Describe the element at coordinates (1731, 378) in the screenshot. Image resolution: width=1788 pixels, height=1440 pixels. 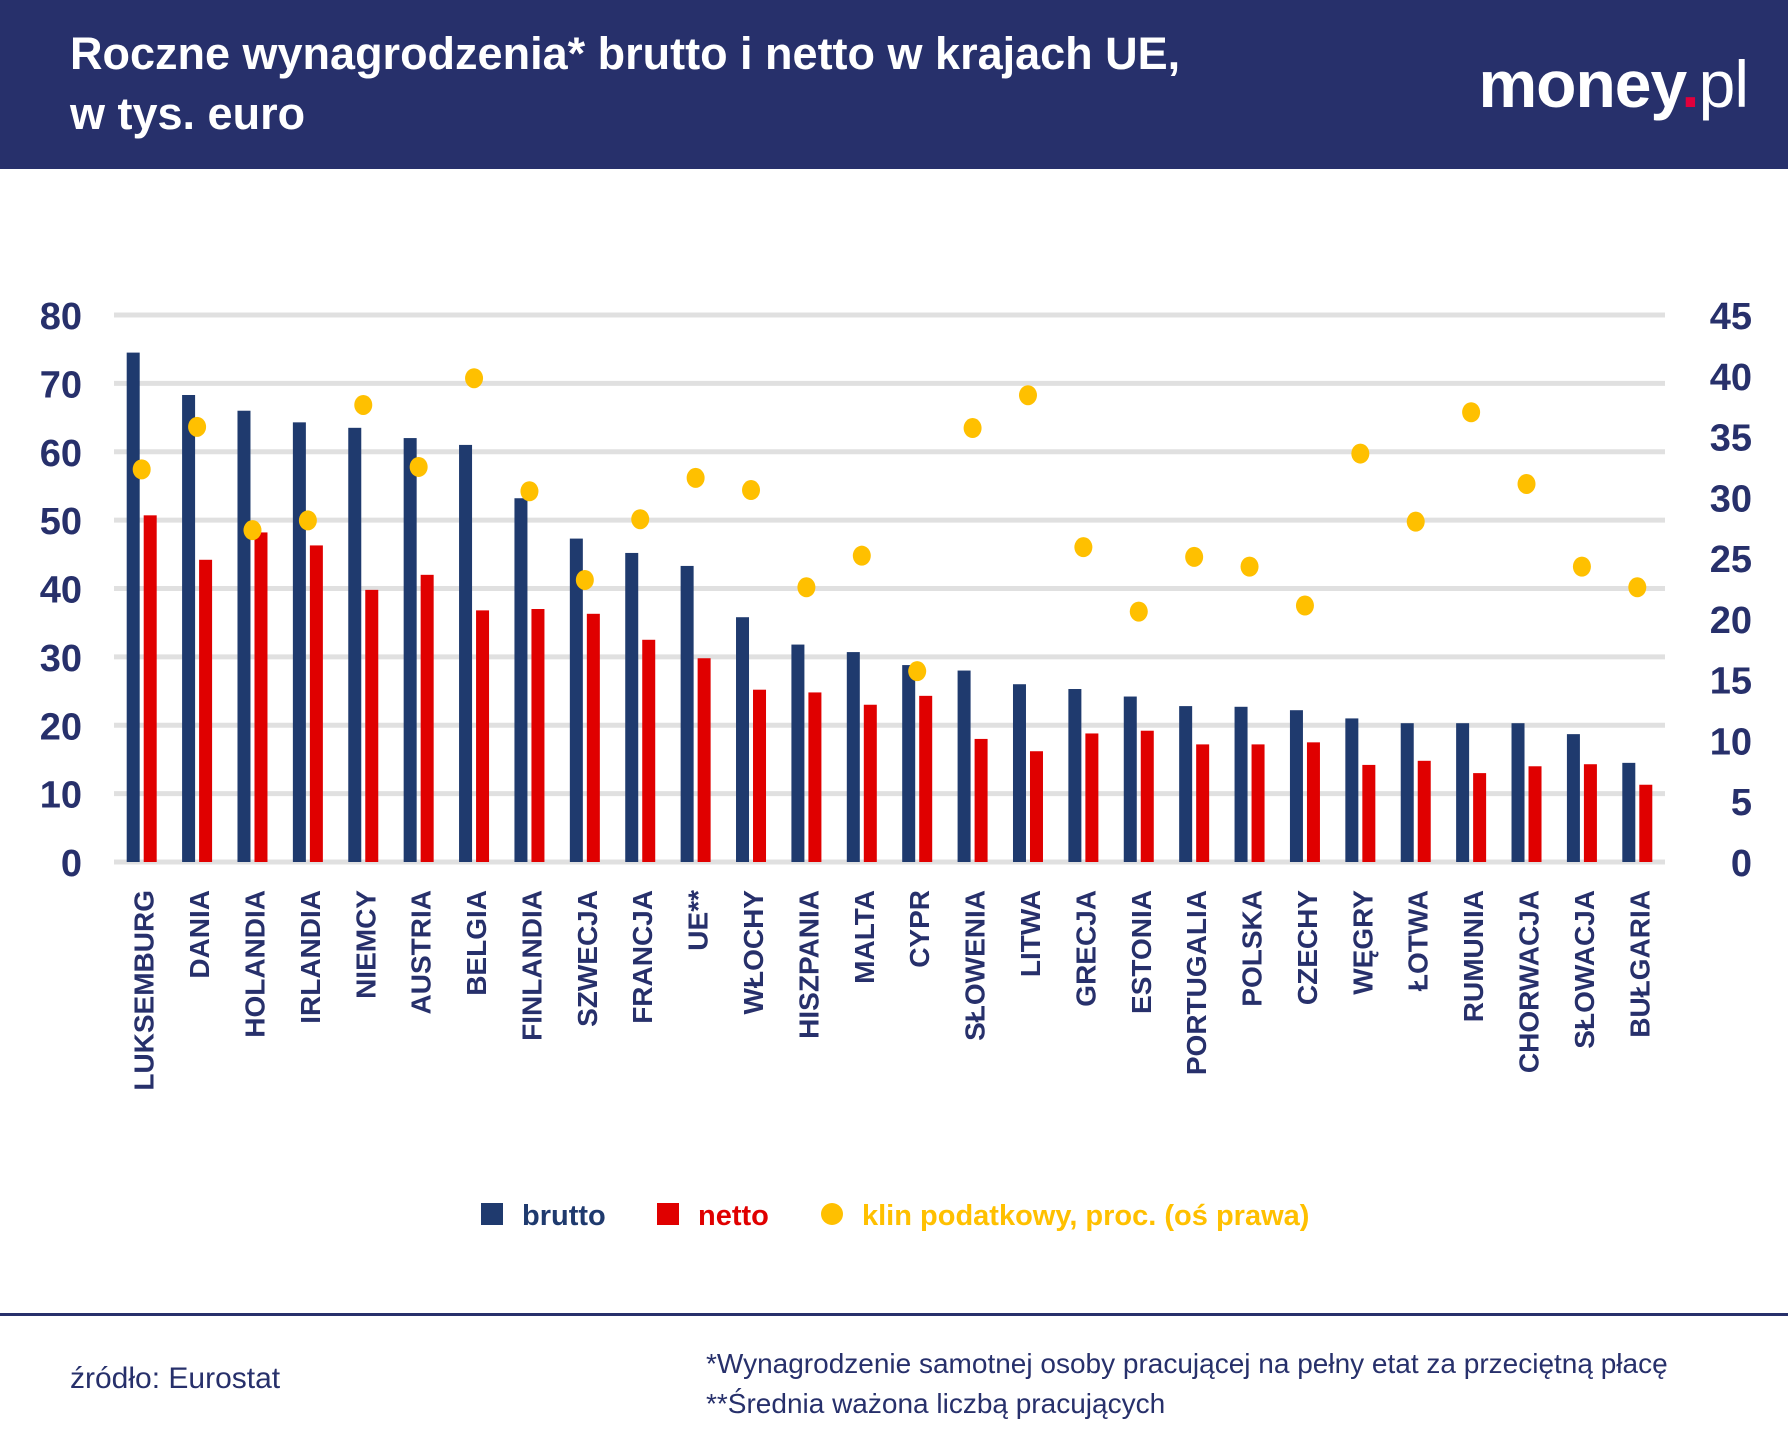
I see `y2-tick-label: 40` at that location.